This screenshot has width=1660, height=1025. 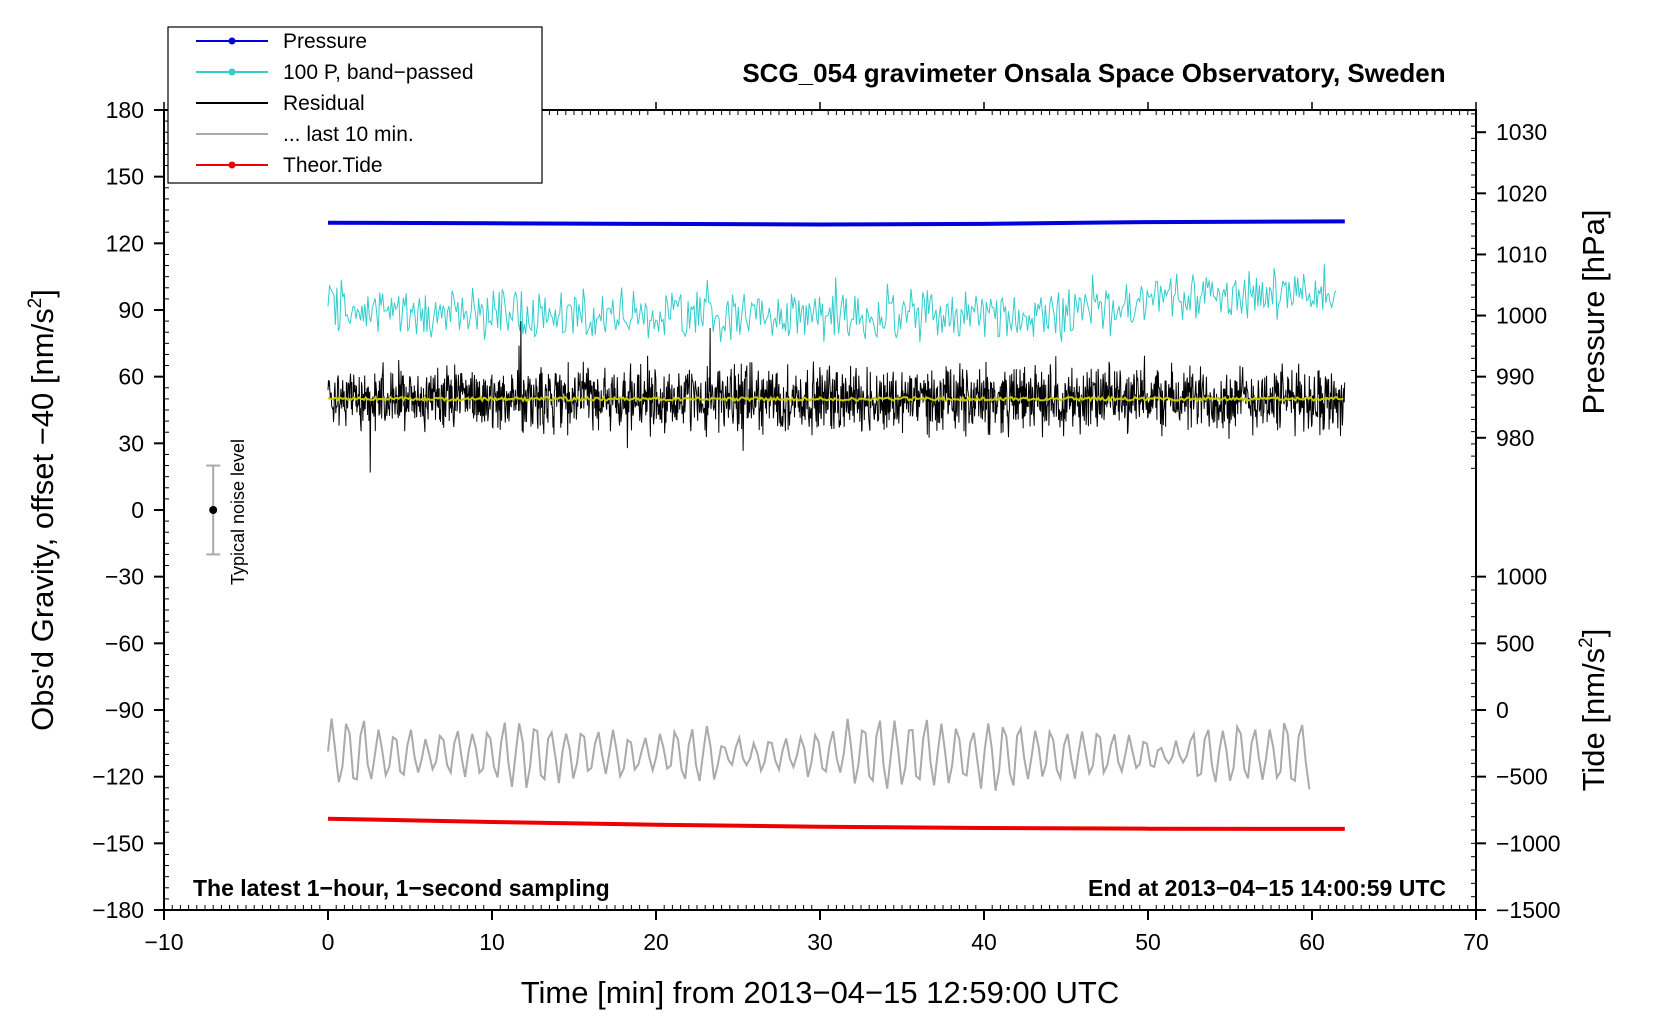 I want to click on y-tick-label: −180, so click(x=118, y=910).